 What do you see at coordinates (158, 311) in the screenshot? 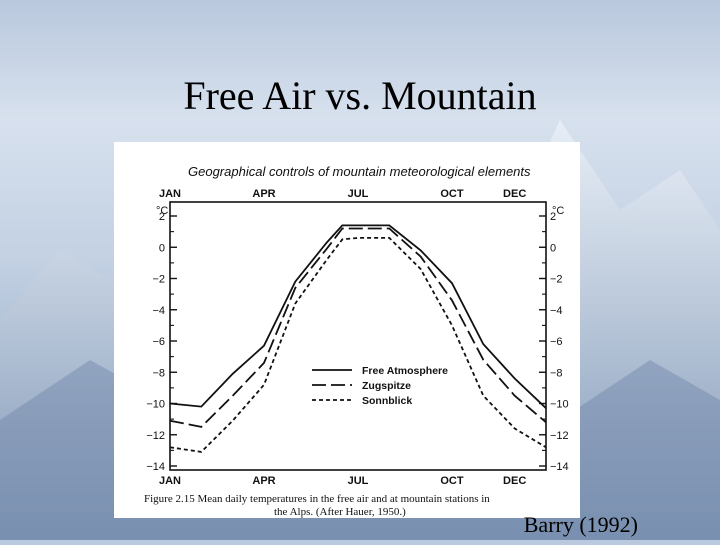
I see `y-tick-label-left: −4` at bounding box center [158, 311].